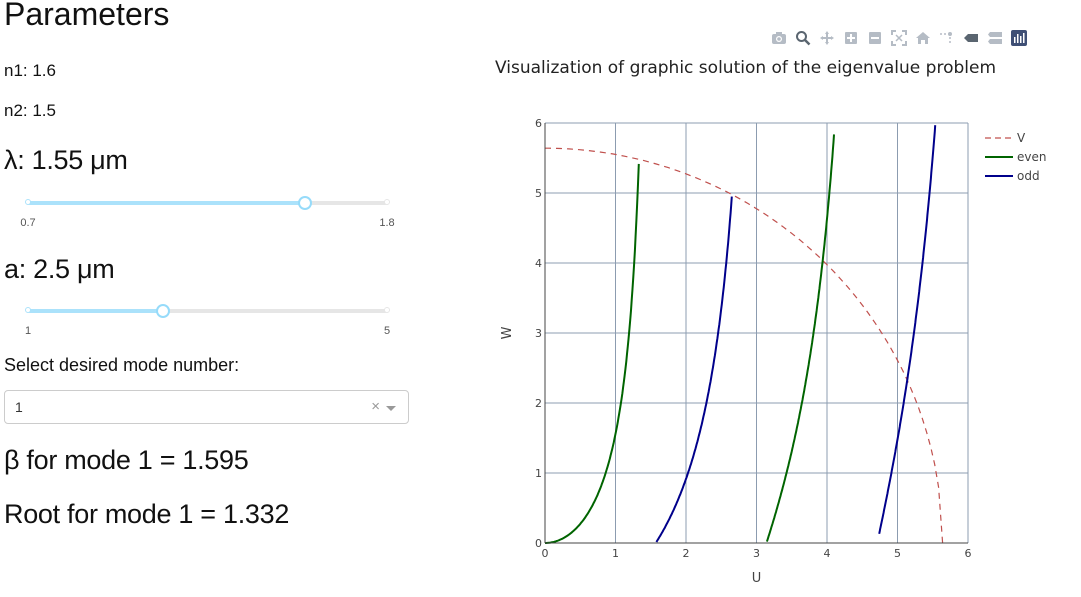  What do you see at coordinates (207, 319) in the screenshot?
I see `a-slider: 1 5` at bounding box center [207, 319].